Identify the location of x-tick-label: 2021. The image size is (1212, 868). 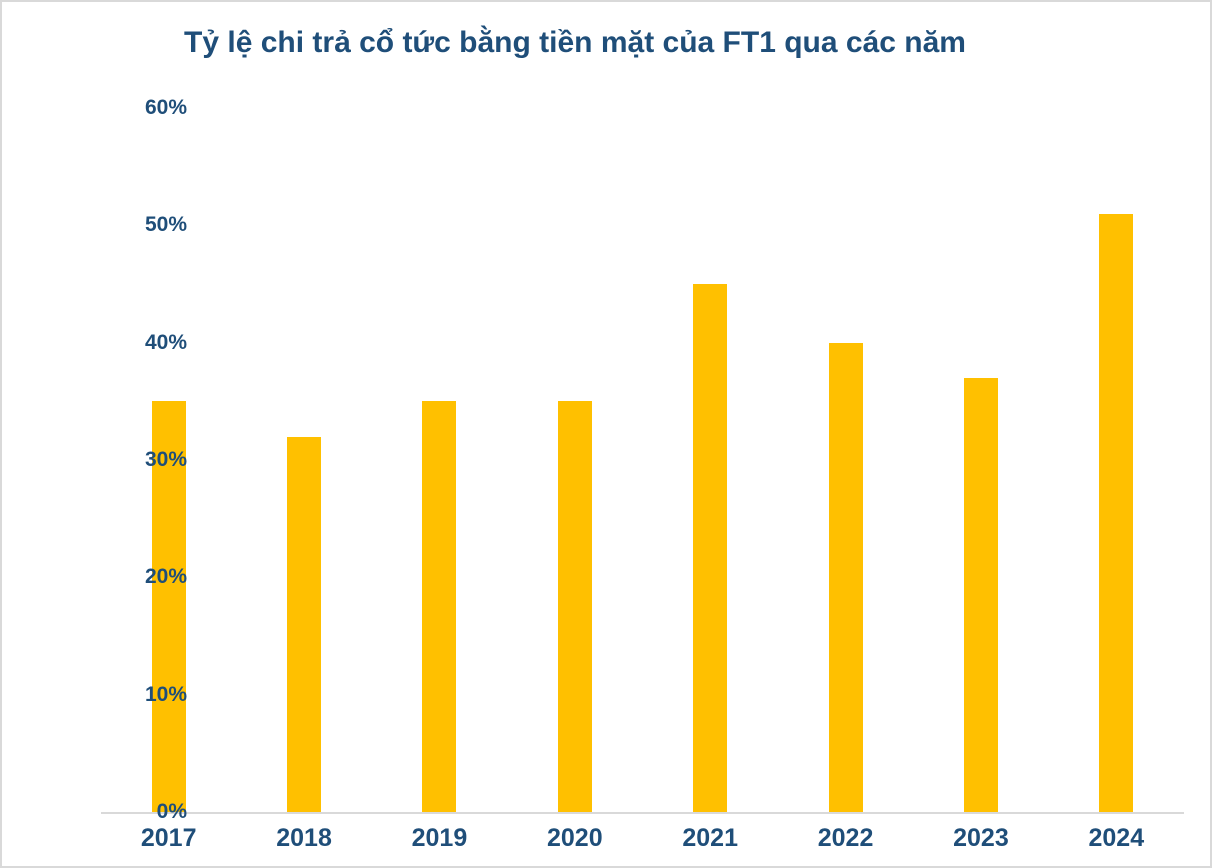
(710, 838).